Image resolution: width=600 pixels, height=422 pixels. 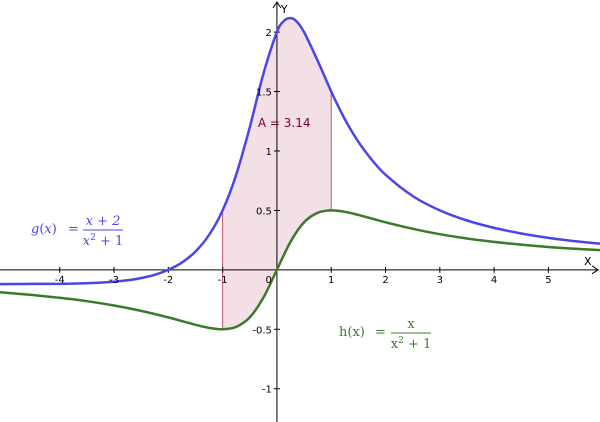 What do you see at coordinates (277, 5) in the screenshot?
I see `y-axis-arrow` at bounding box center [277, 5].